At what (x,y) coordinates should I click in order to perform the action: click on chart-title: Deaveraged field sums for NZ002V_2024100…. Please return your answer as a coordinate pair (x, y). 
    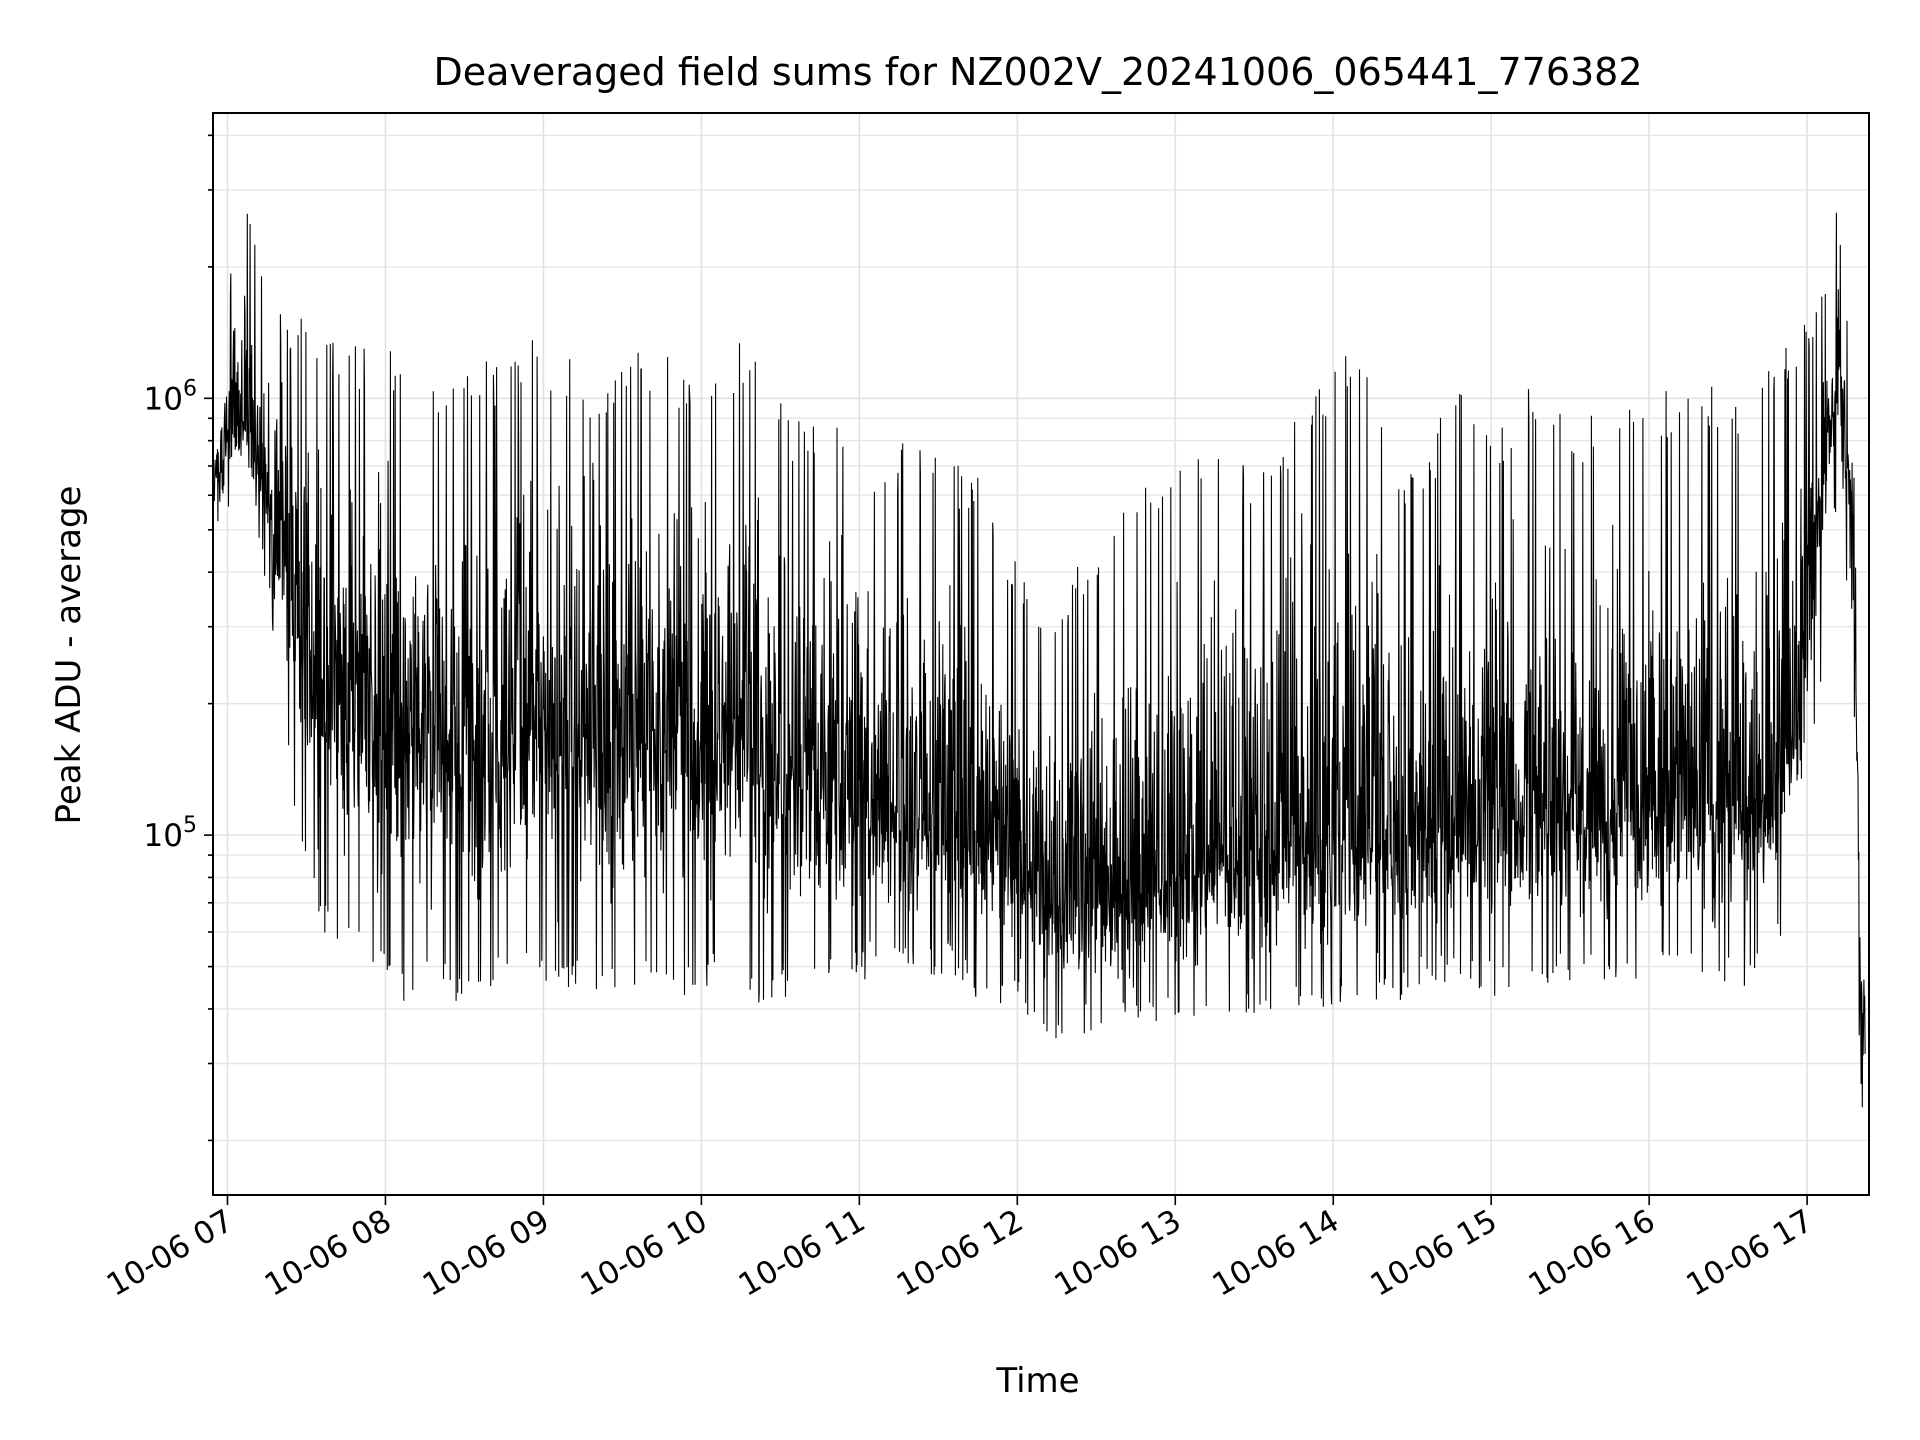
    Looking at the image, I should click on (1037, 72).